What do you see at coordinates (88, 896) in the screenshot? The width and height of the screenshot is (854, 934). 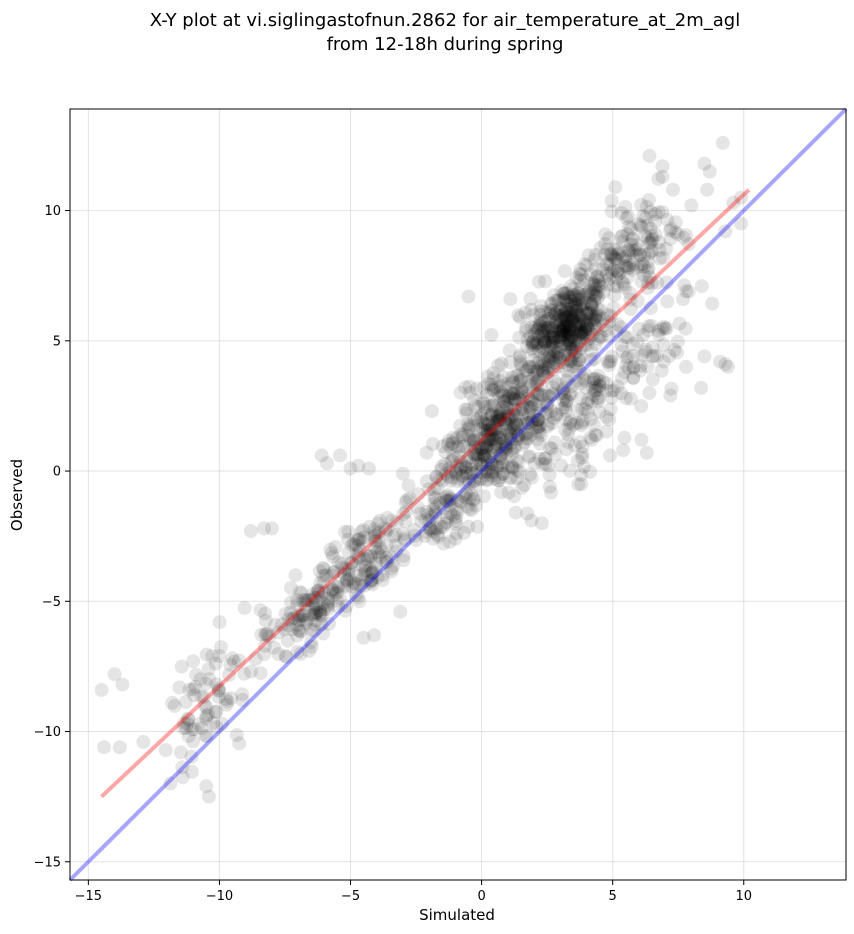 I see `x-tick-label: −15` at bounding box center [88, 896].